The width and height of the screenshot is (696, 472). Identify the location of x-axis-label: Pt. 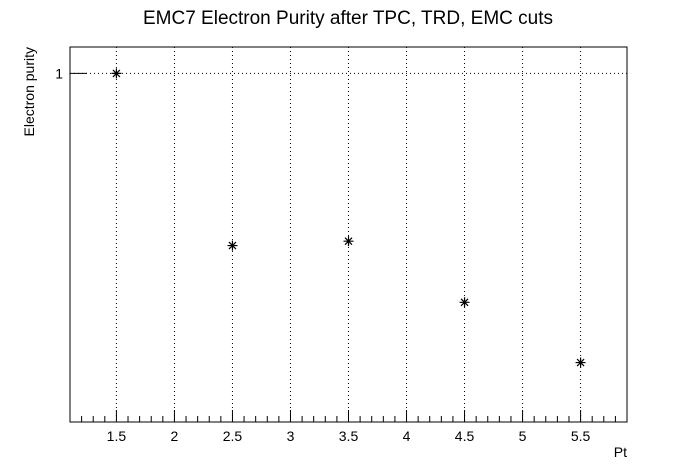
(620, 452).